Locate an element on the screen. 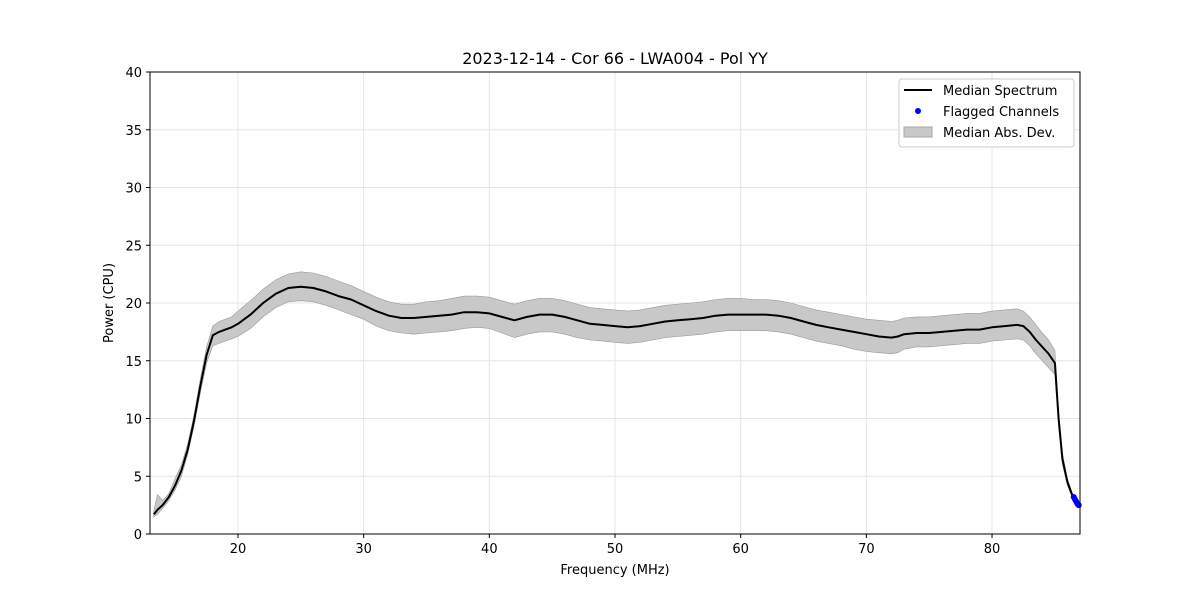 Image resolution: width=1200 pixels, height=600 pixels. legend-box is located at coordinates (986, 113).